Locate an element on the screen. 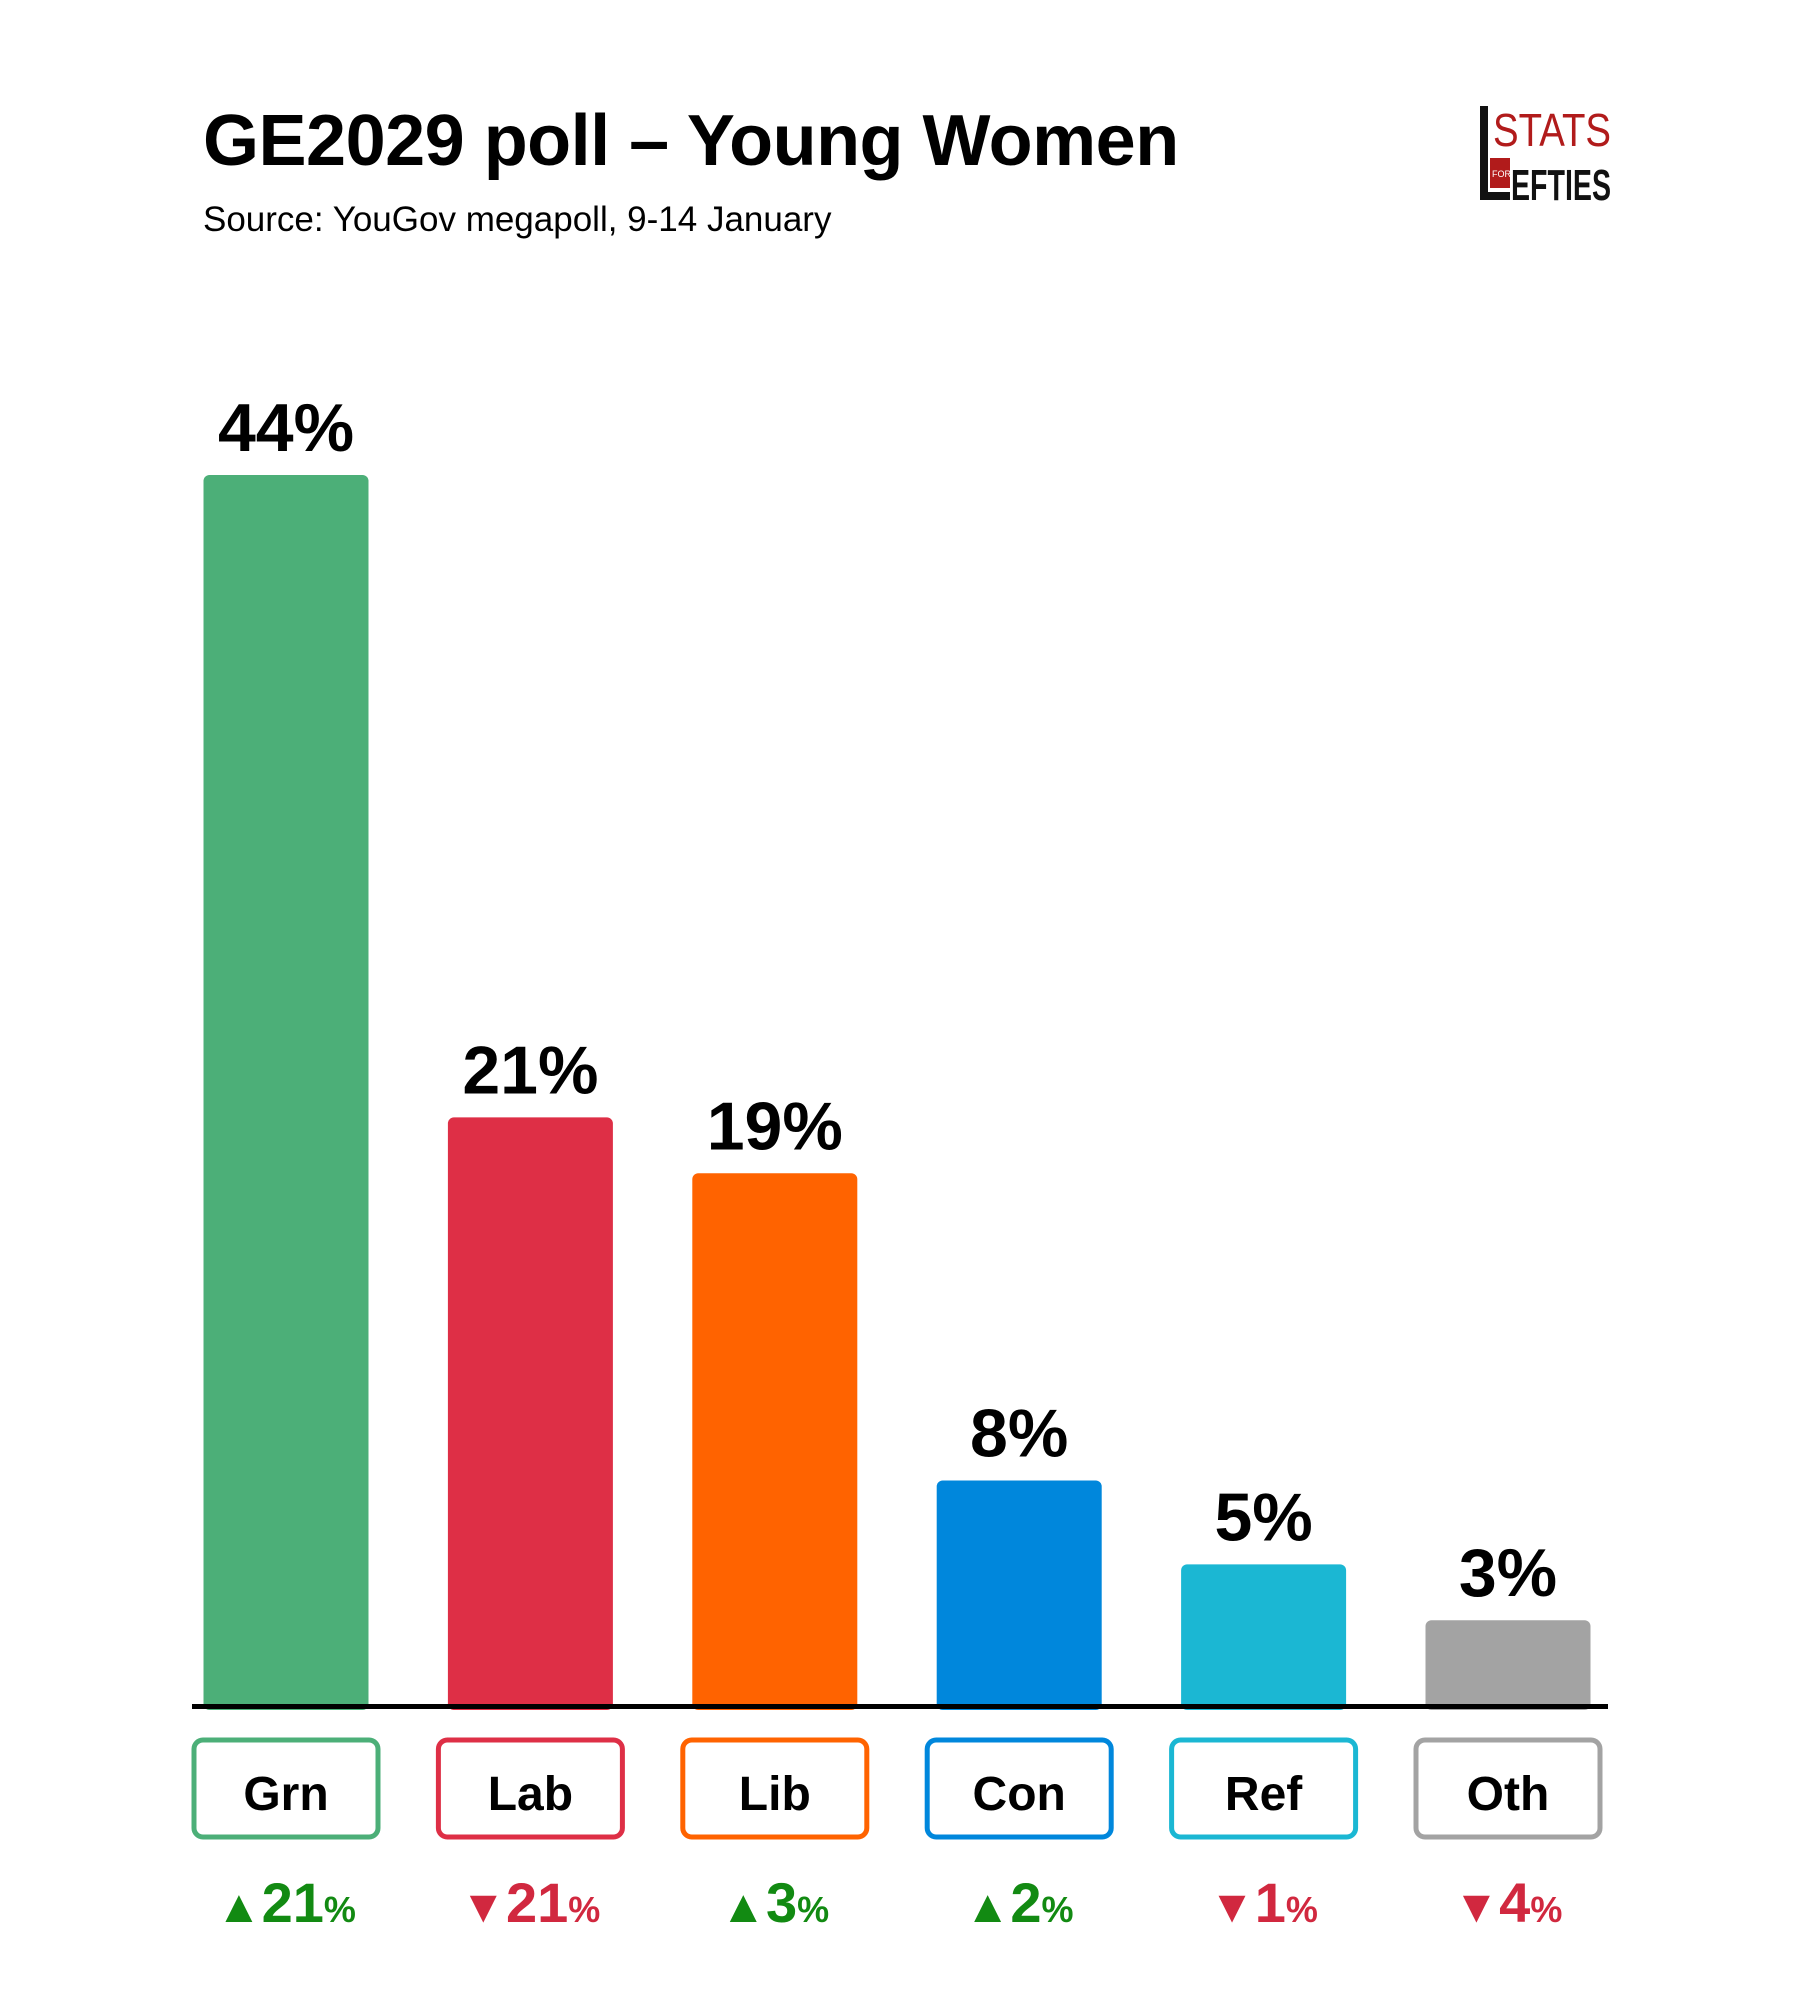  party-box-lib is located at coordinates (775, 1788).